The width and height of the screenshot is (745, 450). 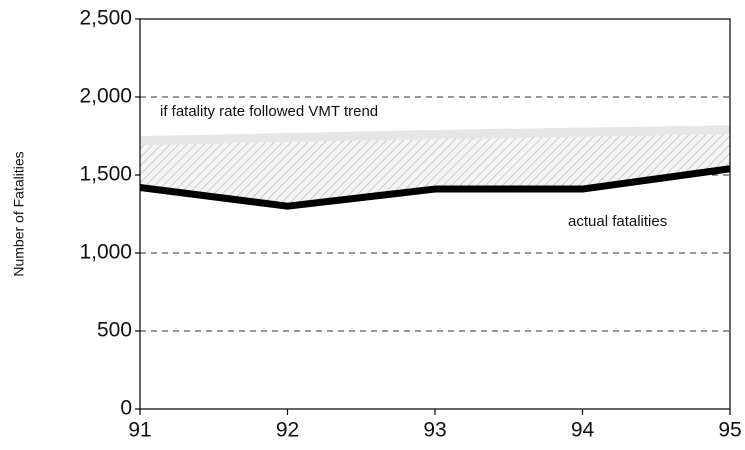 What do you see at coordinates (434, 430) in the screenshot?
I see `x-tick-label: 93` at bounding box center [434, 430].